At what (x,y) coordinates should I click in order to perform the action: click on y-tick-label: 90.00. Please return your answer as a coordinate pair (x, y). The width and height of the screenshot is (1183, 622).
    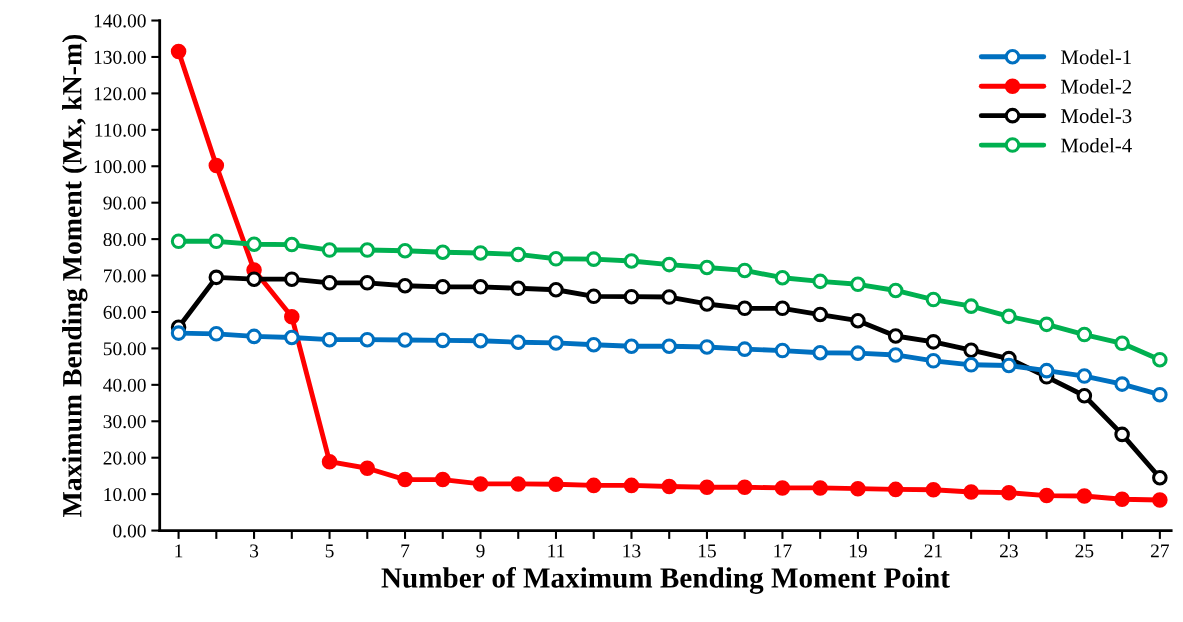
    Looking at the image, I should click on (124, 203).